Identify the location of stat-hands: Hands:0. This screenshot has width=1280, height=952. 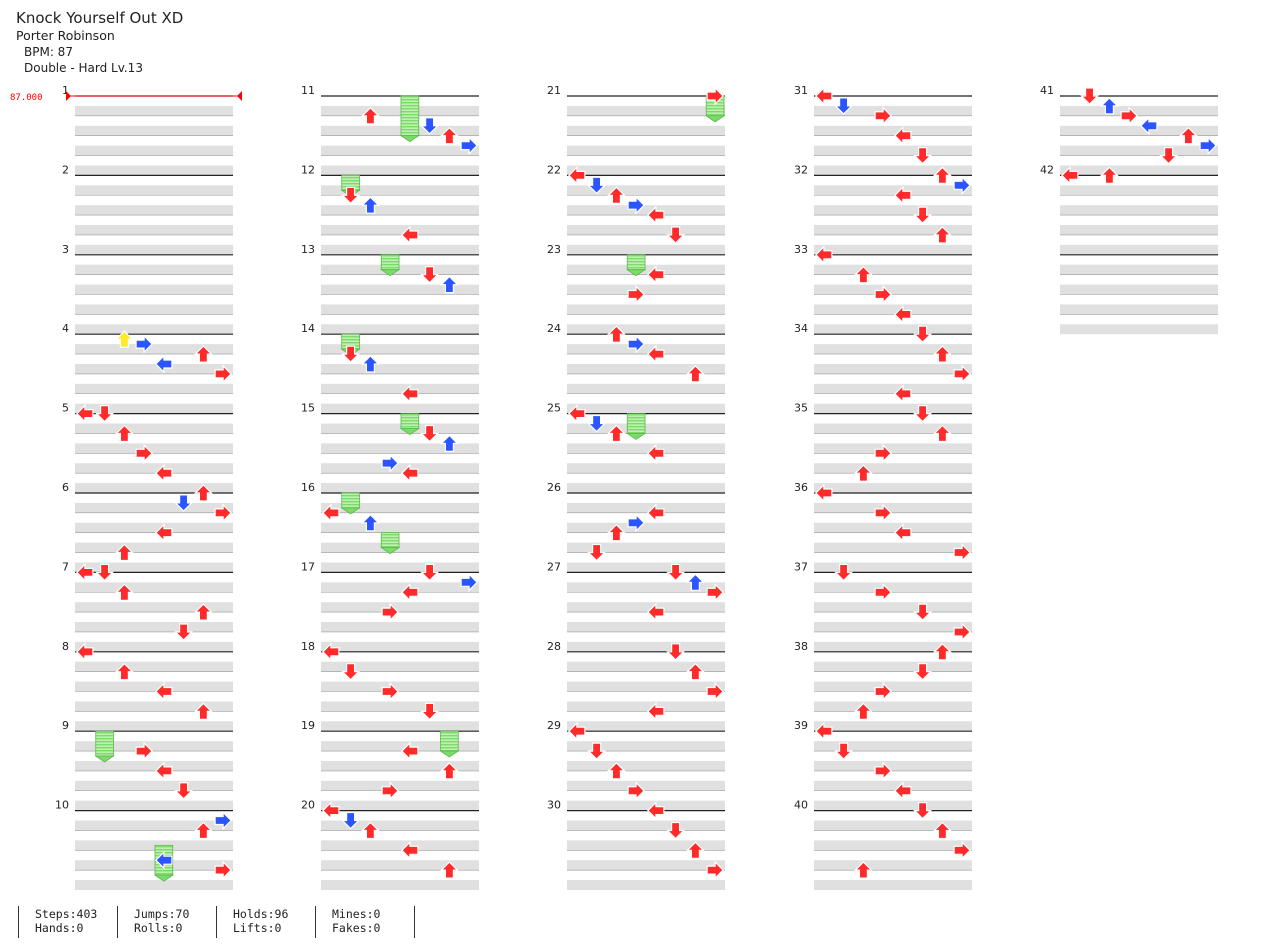
(59, 928).